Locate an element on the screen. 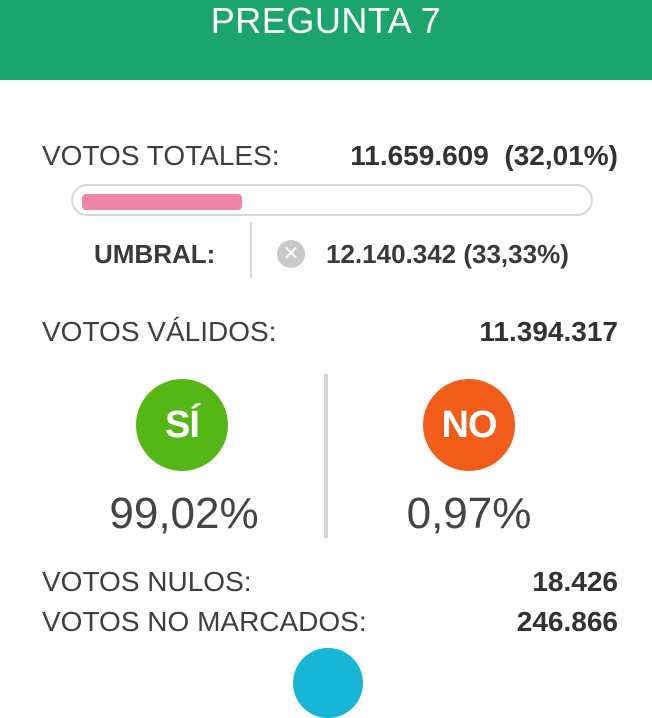 This screenshot has height=718, width=652. participation-progress-bar is located at coordinates (332, 200).